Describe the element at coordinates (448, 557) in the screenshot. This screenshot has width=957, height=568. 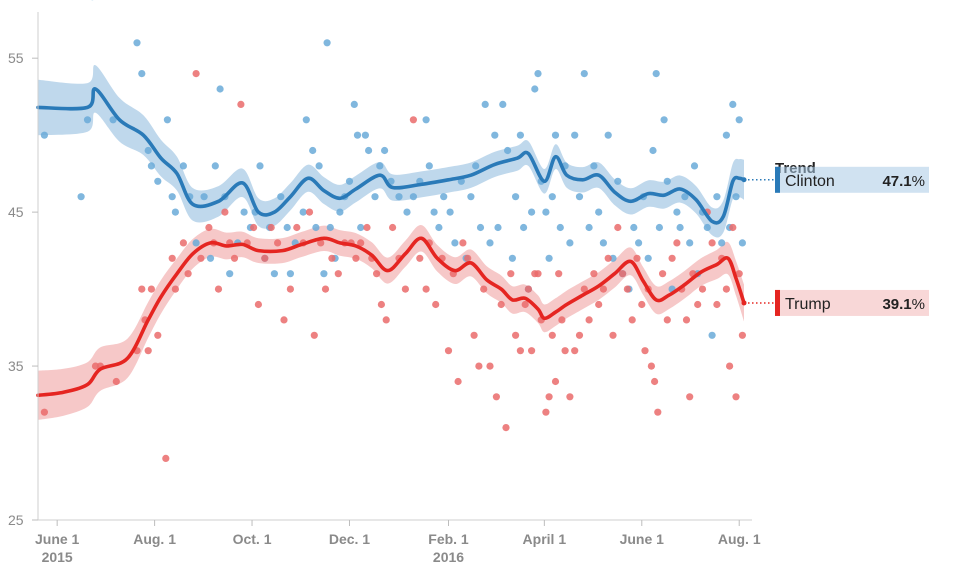
I see `x-tick-year-label: 2016` at that location.